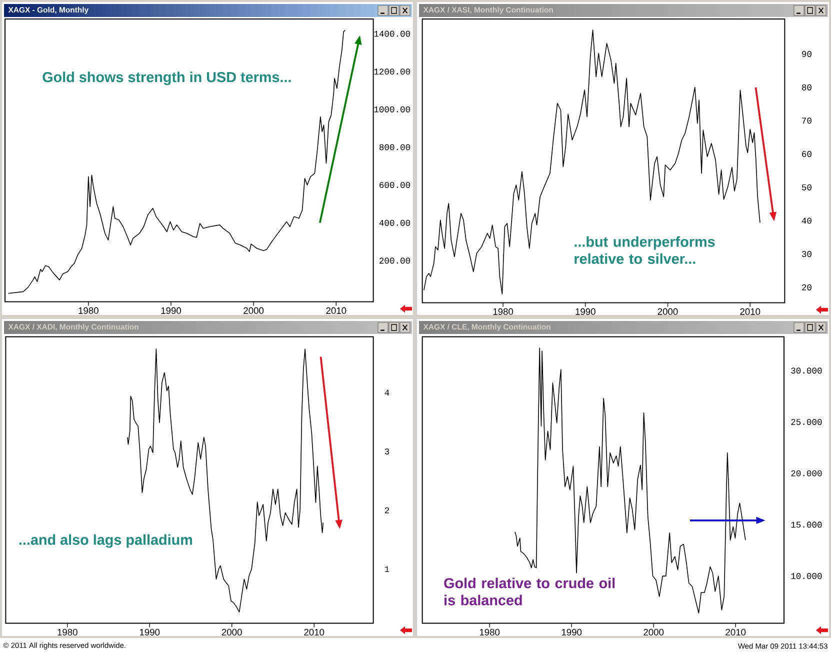  What do you see at coordinates (807, 54) in the screenshot?
I see `y-tick-label: 90` at bounding box center [807, 54].